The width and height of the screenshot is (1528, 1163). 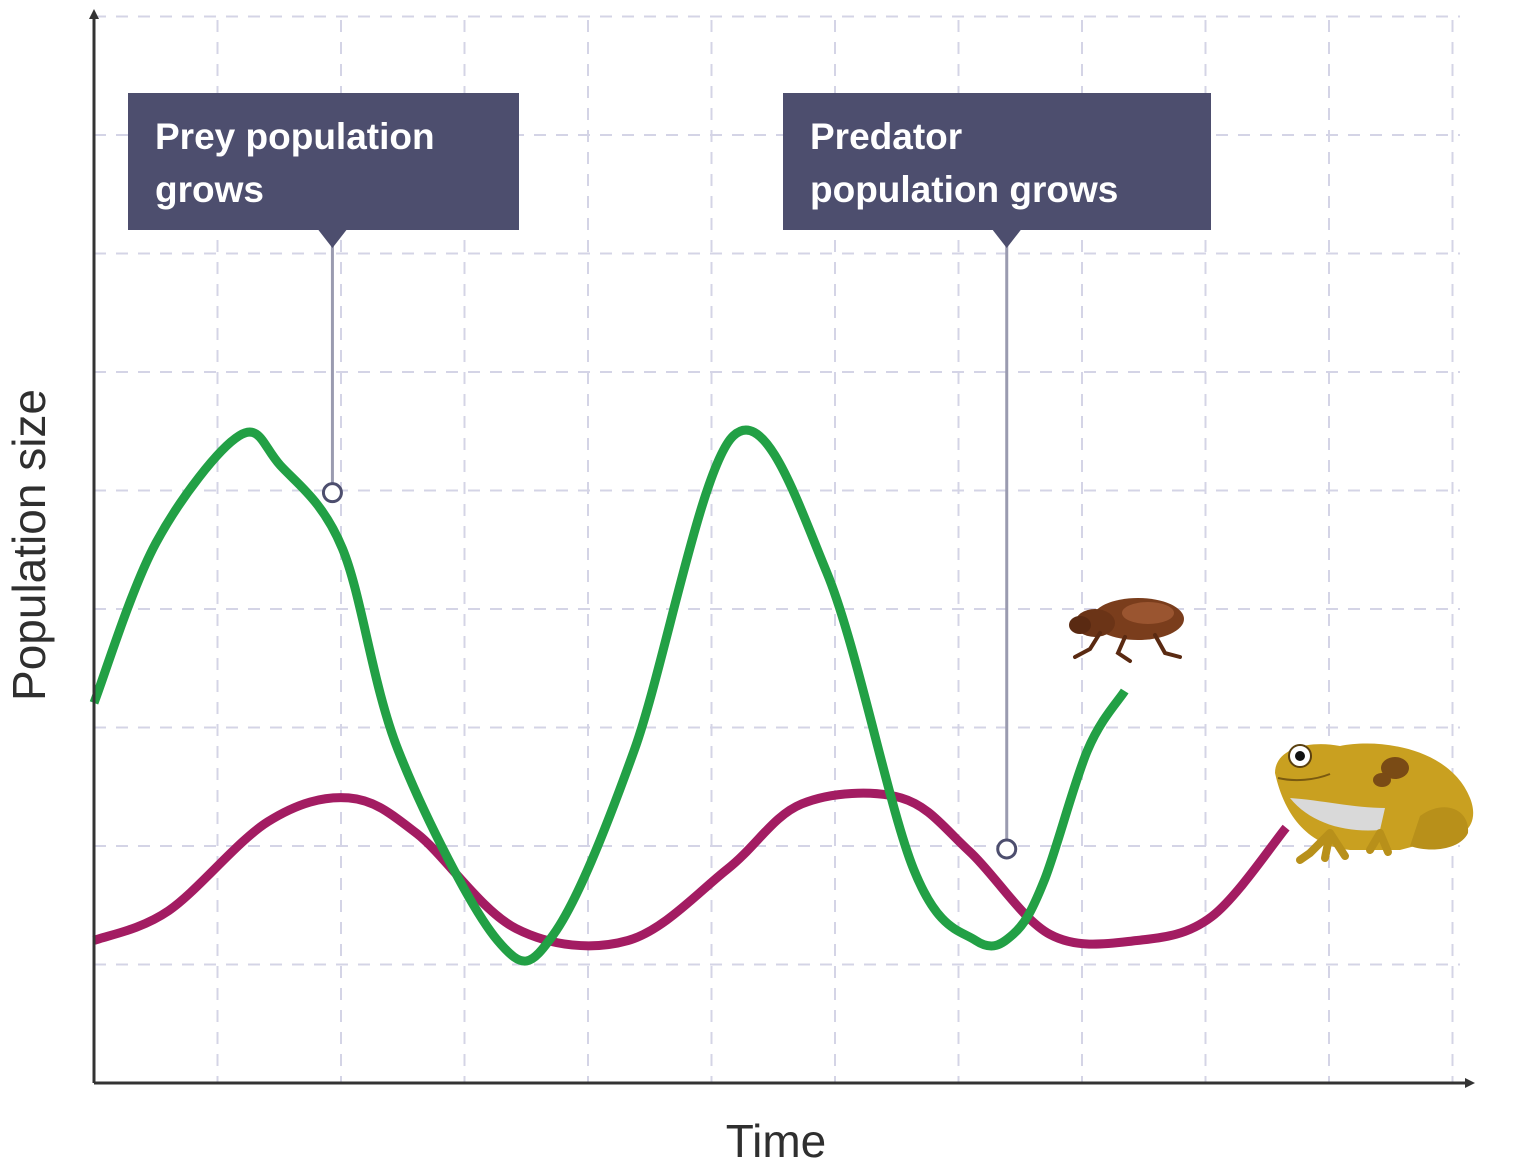 What do you see at coordinates (1126, 630) in the screenshot?
I see `flea-icon` at bounding box center [1126, 630].